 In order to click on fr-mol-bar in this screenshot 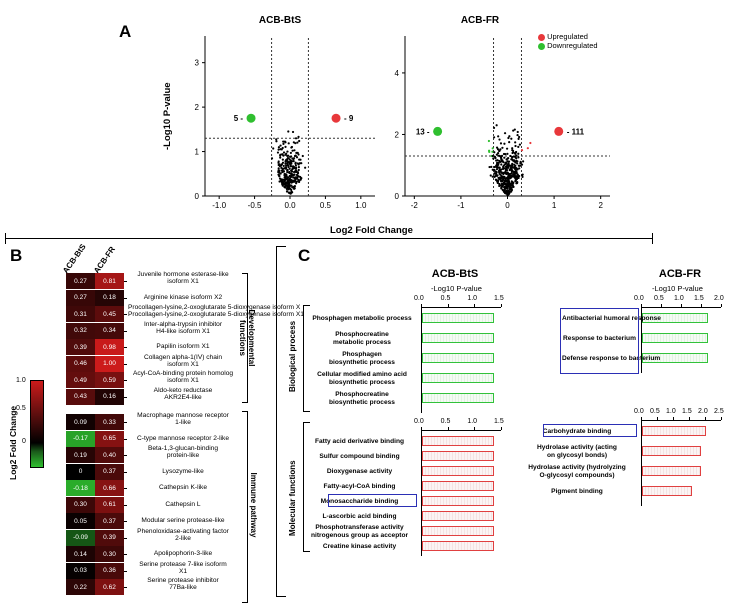, I will do `click(672, 451)`.